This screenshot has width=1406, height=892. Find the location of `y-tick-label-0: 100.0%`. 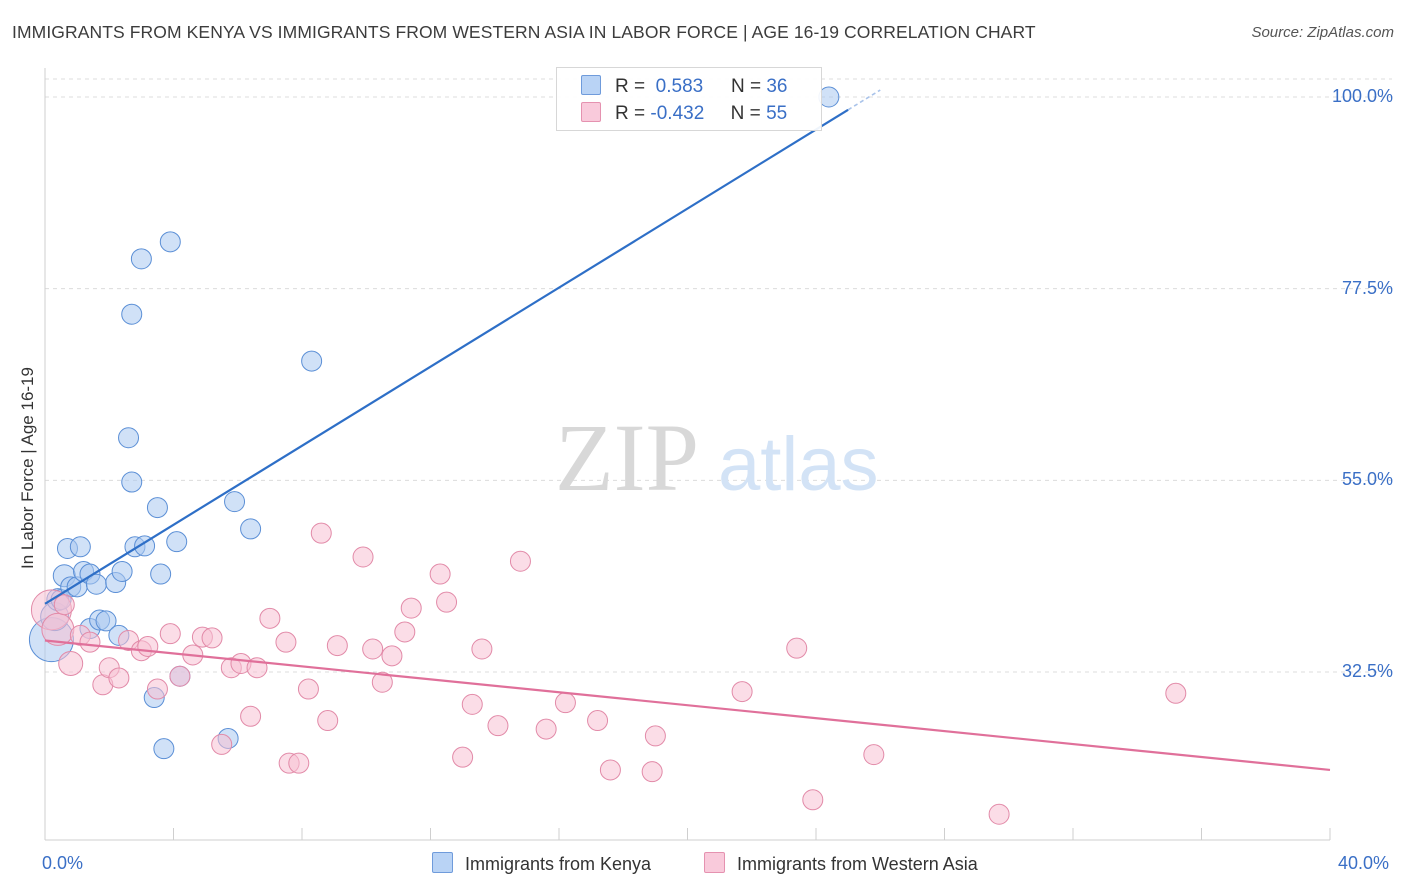

y-tick-label-0: 100.0% is located at coordinates (1362, 96).